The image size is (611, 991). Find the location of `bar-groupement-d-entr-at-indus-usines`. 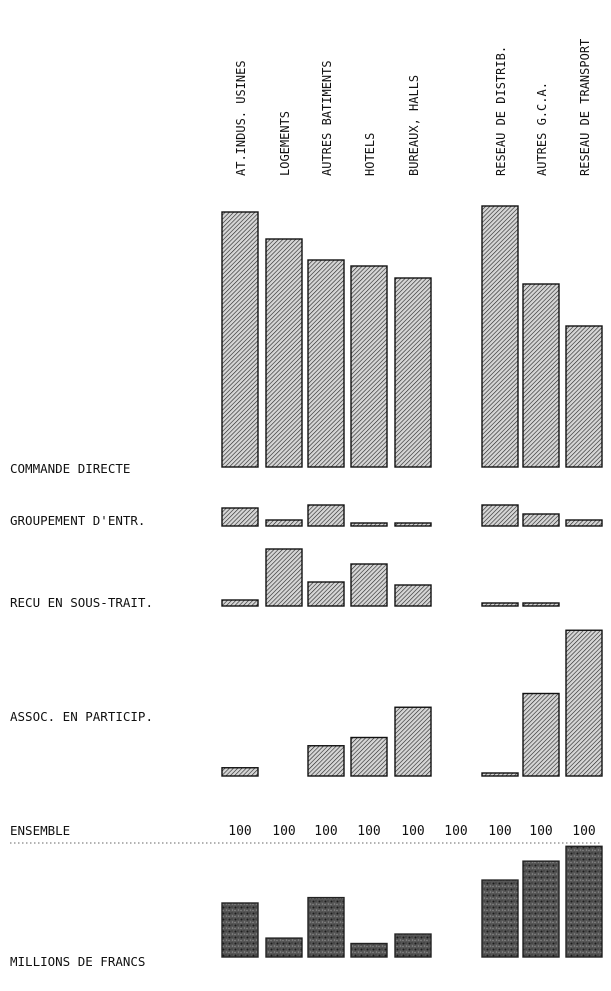

bar-groupement-d-entr-at-indus-usines is located at coordinates (240, 517).